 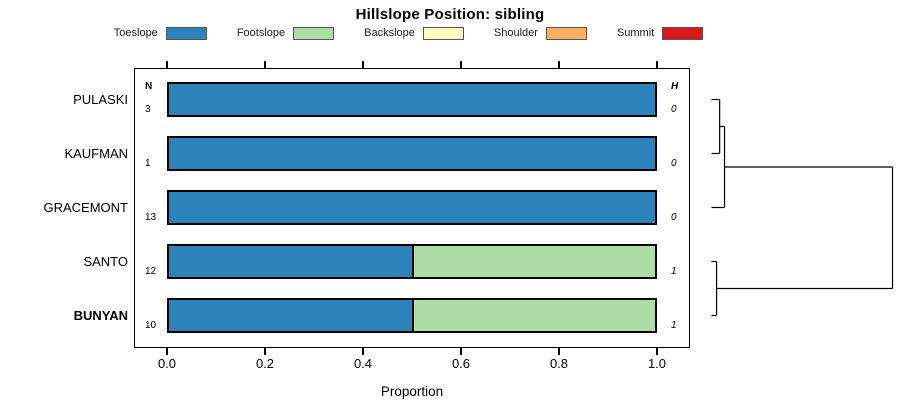 I want to click on category-label-kaufman: KAUFMAN, so click(x=96, y=153).